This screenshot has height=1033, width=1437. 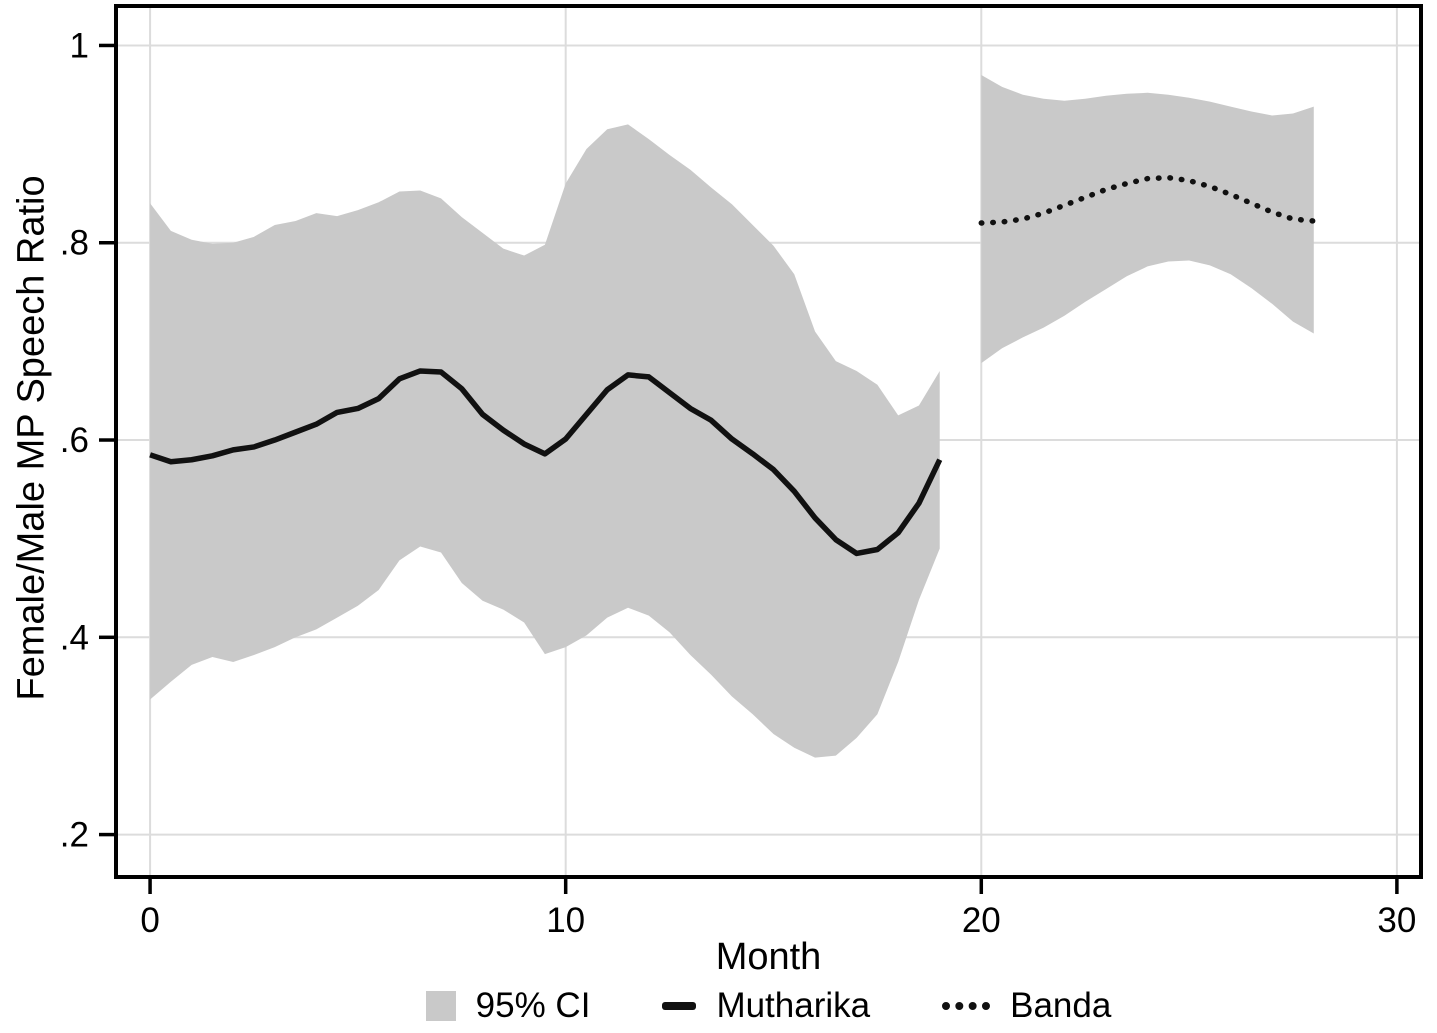 I want to click on y-tick-label: .6, so click(x=74, y=440).